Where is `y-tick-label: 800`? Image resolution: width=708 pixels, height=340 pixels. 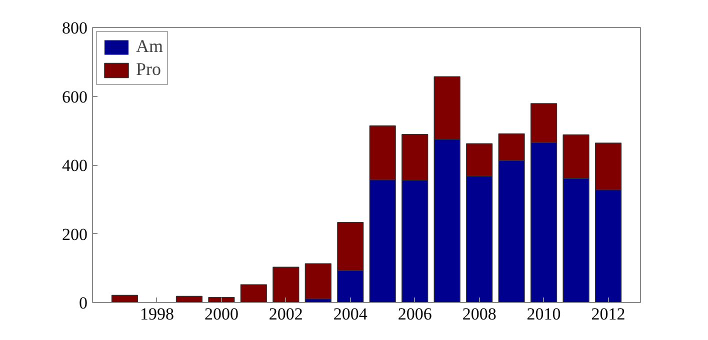
y-tick-label: 800 is located at coordinates (75, 28).